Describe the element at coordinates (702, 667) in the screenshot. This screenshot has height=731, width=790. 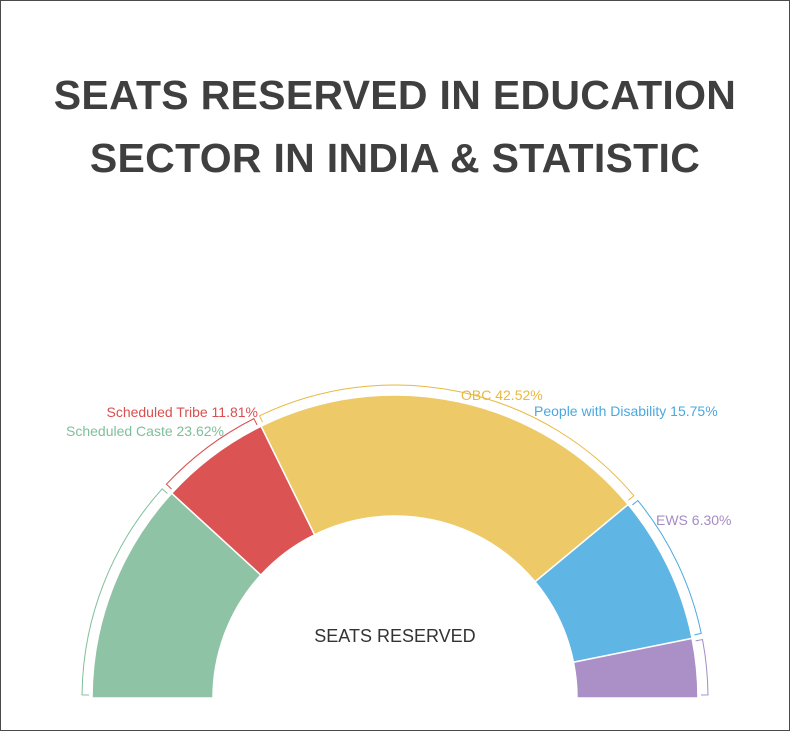
I see `bracket-ews` at that location.